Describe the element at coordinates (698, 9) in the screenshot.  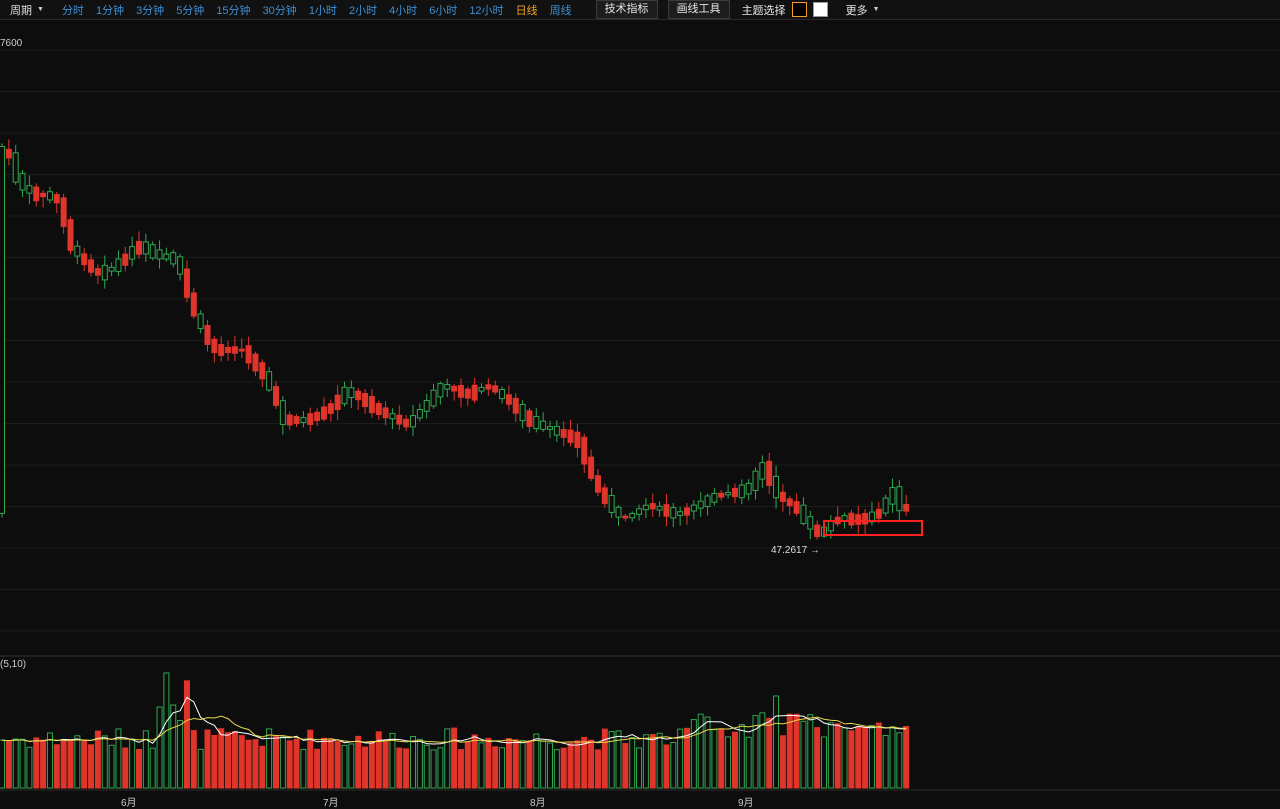
I see `drawing-tools-button: 画线工具` at that location.